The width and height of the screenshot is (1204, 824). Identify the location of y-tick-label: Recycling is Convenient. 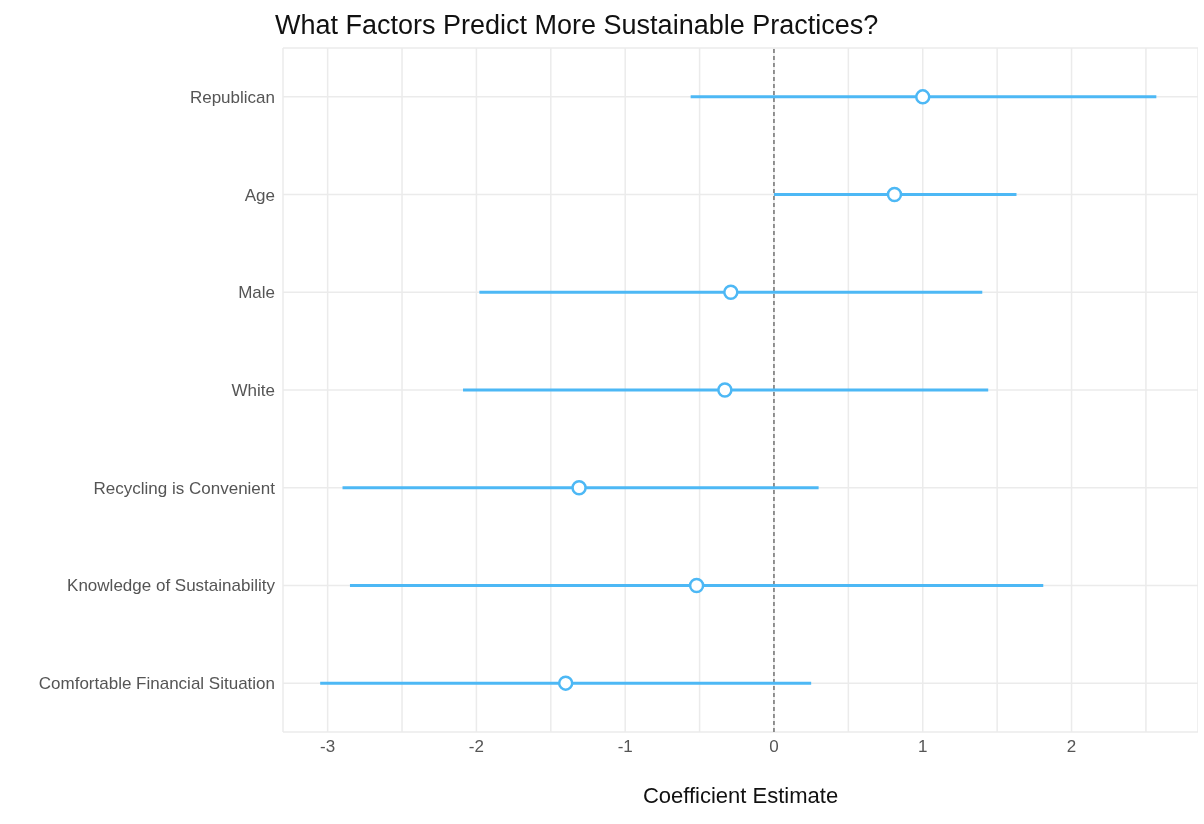
(184, 488).